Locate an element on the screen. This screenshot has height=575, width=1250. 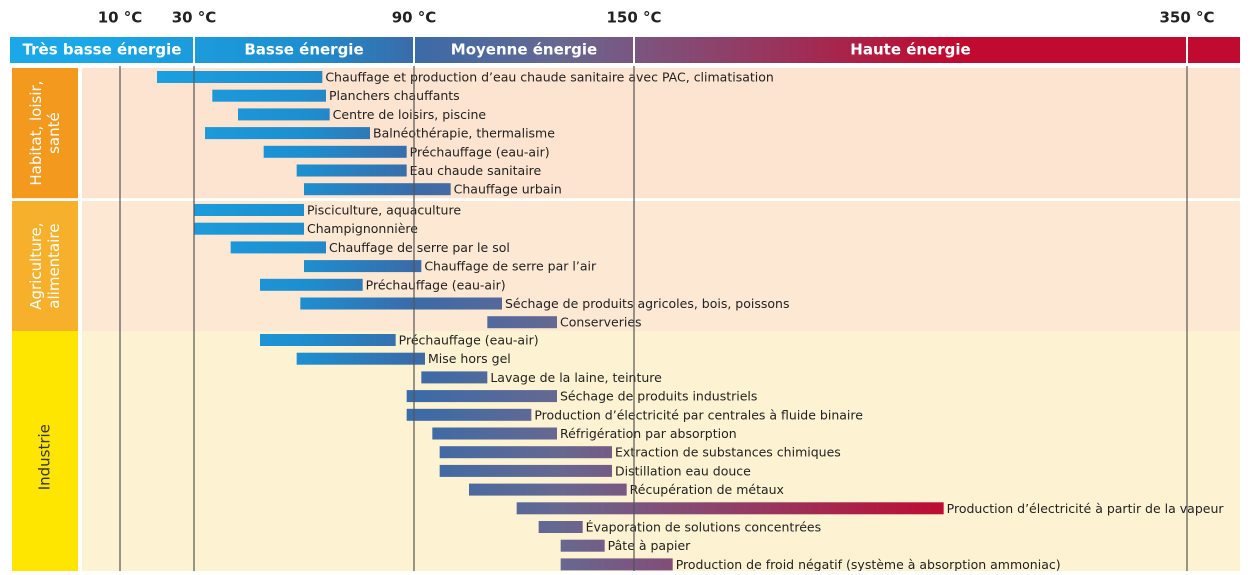
bar-label: Chauffage de serre par le sol is located at coordinates (419, 247).